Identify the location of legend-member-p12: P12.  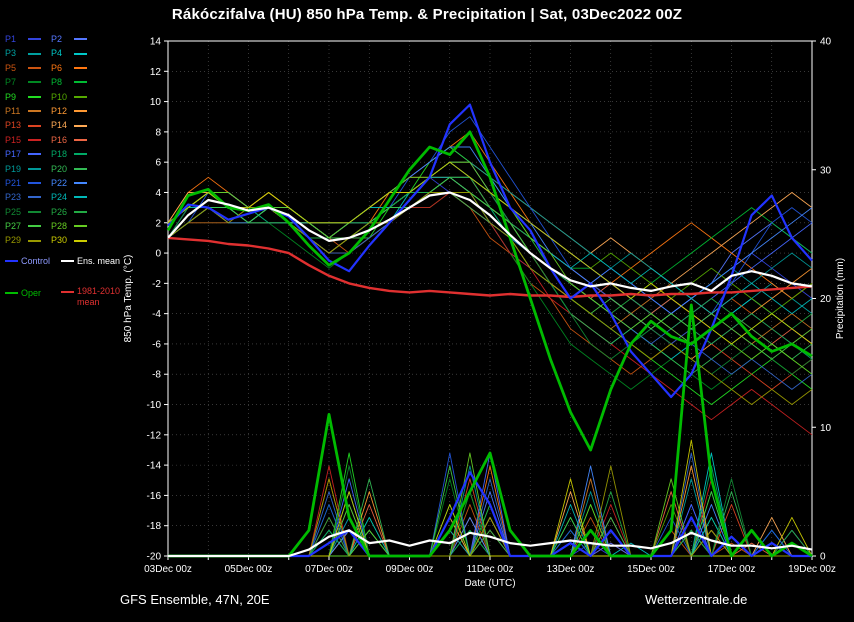
(74, 111).